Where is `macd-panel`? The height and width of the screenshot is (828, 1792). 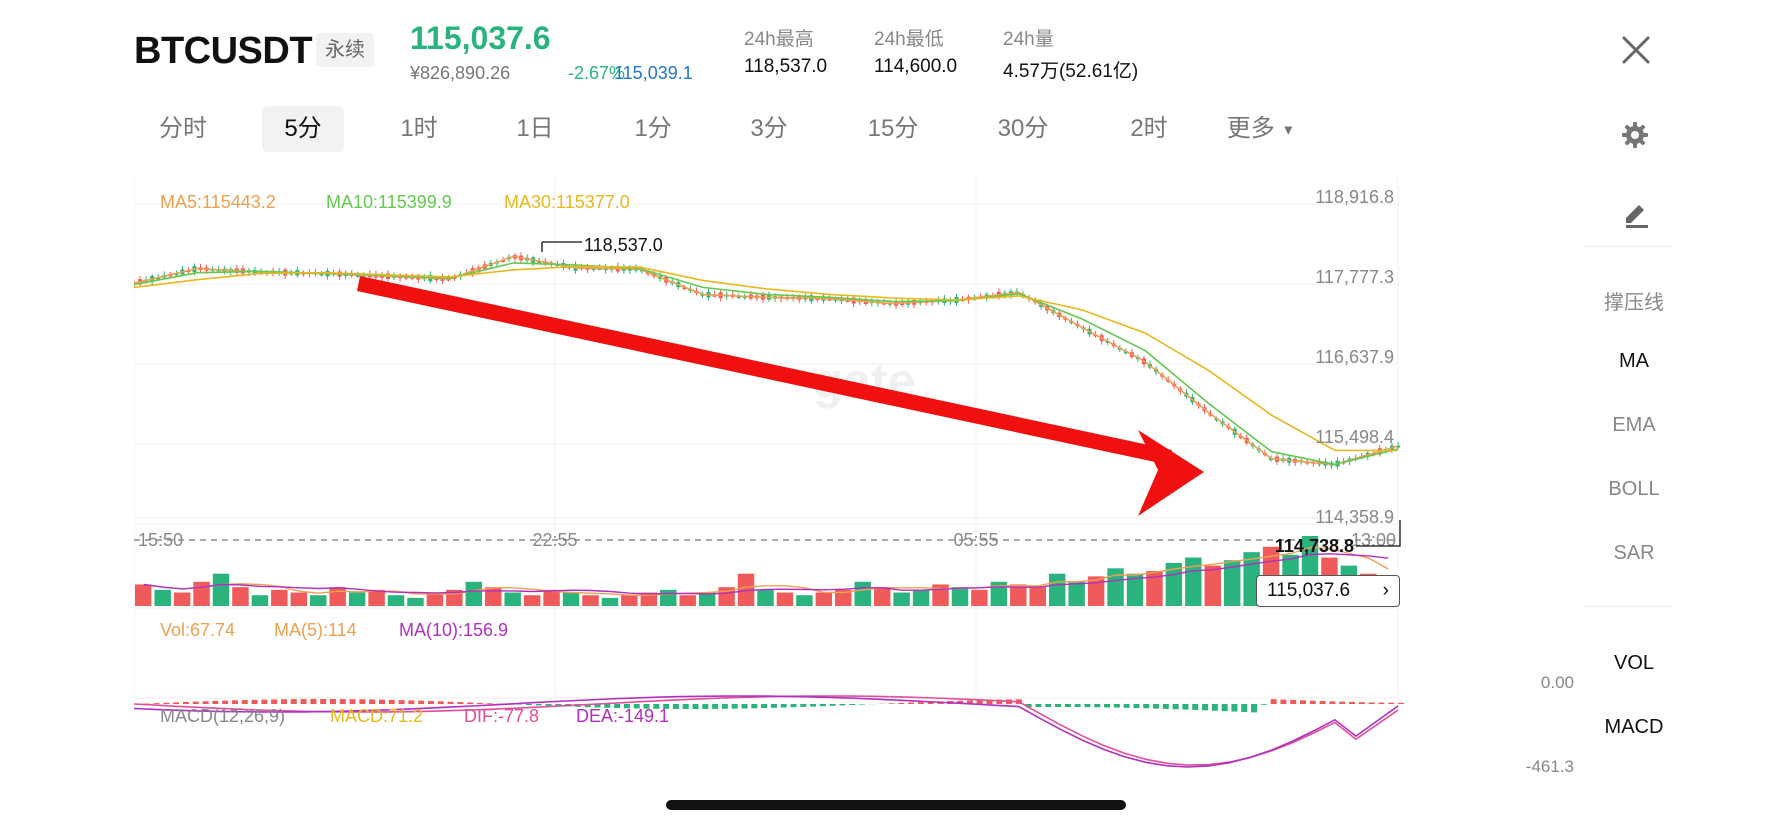
macd-panel is located at coordinates (769, 731).